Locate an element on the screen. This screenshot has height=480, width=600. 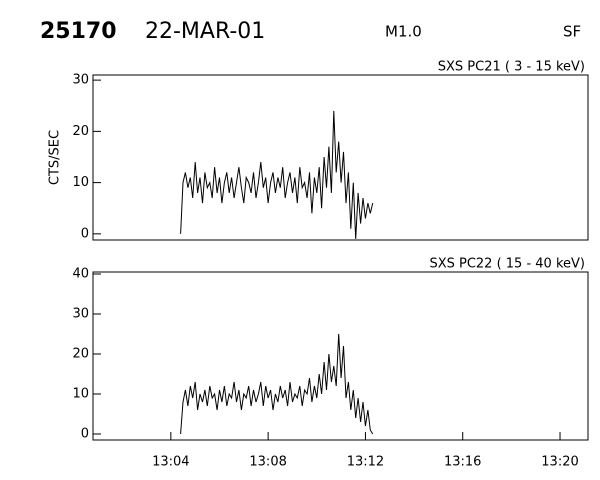
plot-title: SXS PC21 ( 3 - 15 keV) is located at coordinates (511, 67).